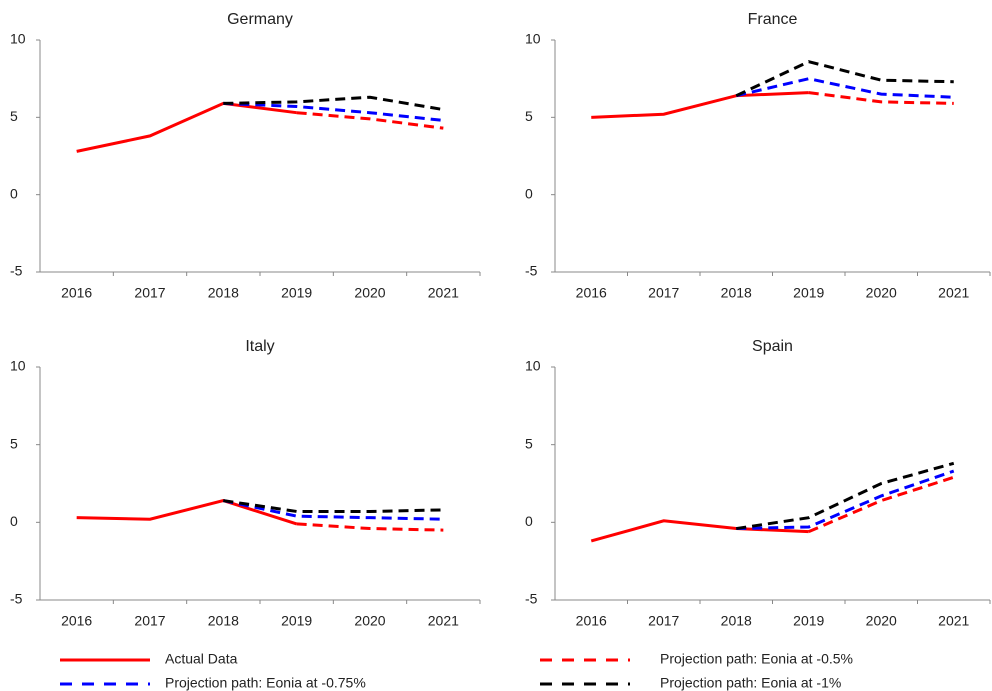  What do you see at coordinates (201, 659) in the screenshot?
I see `legend-label: Actual Data` at bounding box center [201, 659].